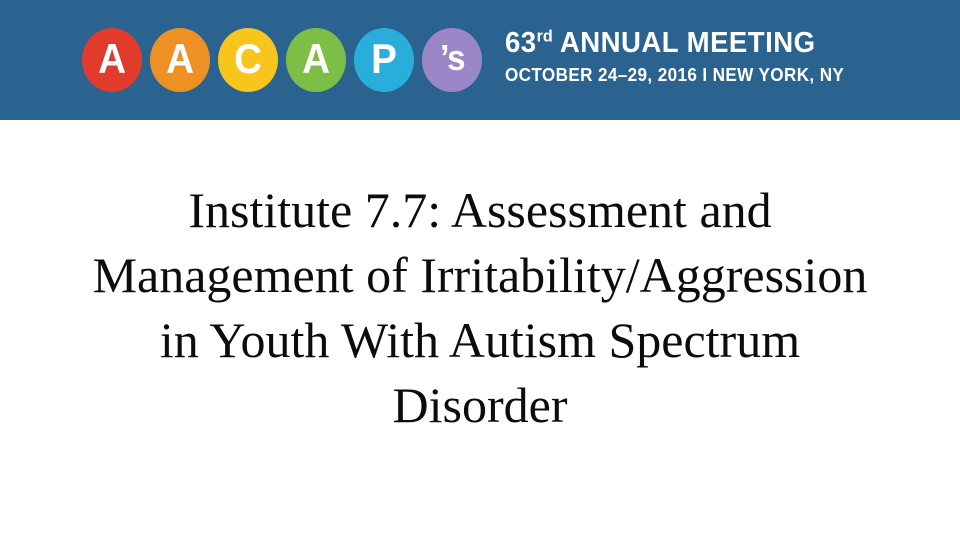 This screenshot has height=540, width=960. Describe the element at coordinates (684, 43) in the screenshot. I see `meeting-headline-rest: ANNUAL MEETING` at that location.